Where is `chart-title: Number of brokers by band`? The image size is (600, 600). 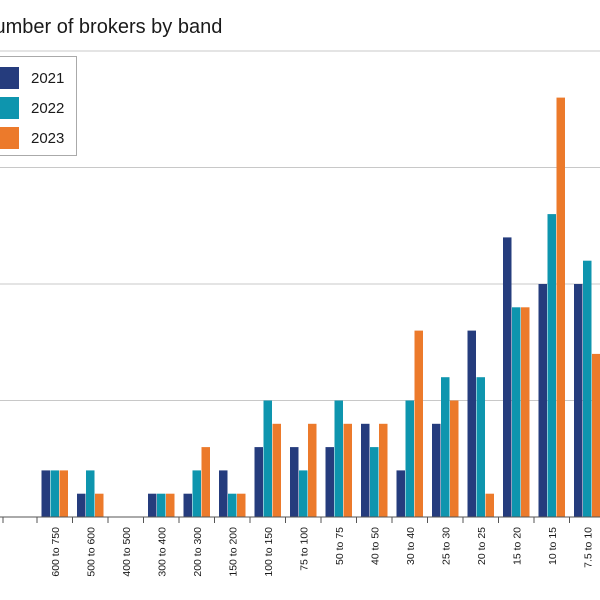 chart-title: Number of brokers by band is located at coordinates (111, 27).